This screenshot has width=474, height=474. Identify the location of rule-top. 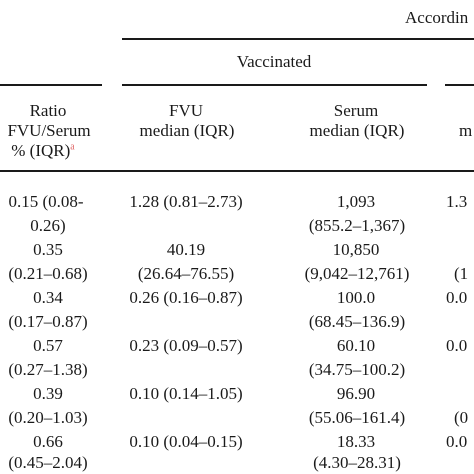
(298, 39).